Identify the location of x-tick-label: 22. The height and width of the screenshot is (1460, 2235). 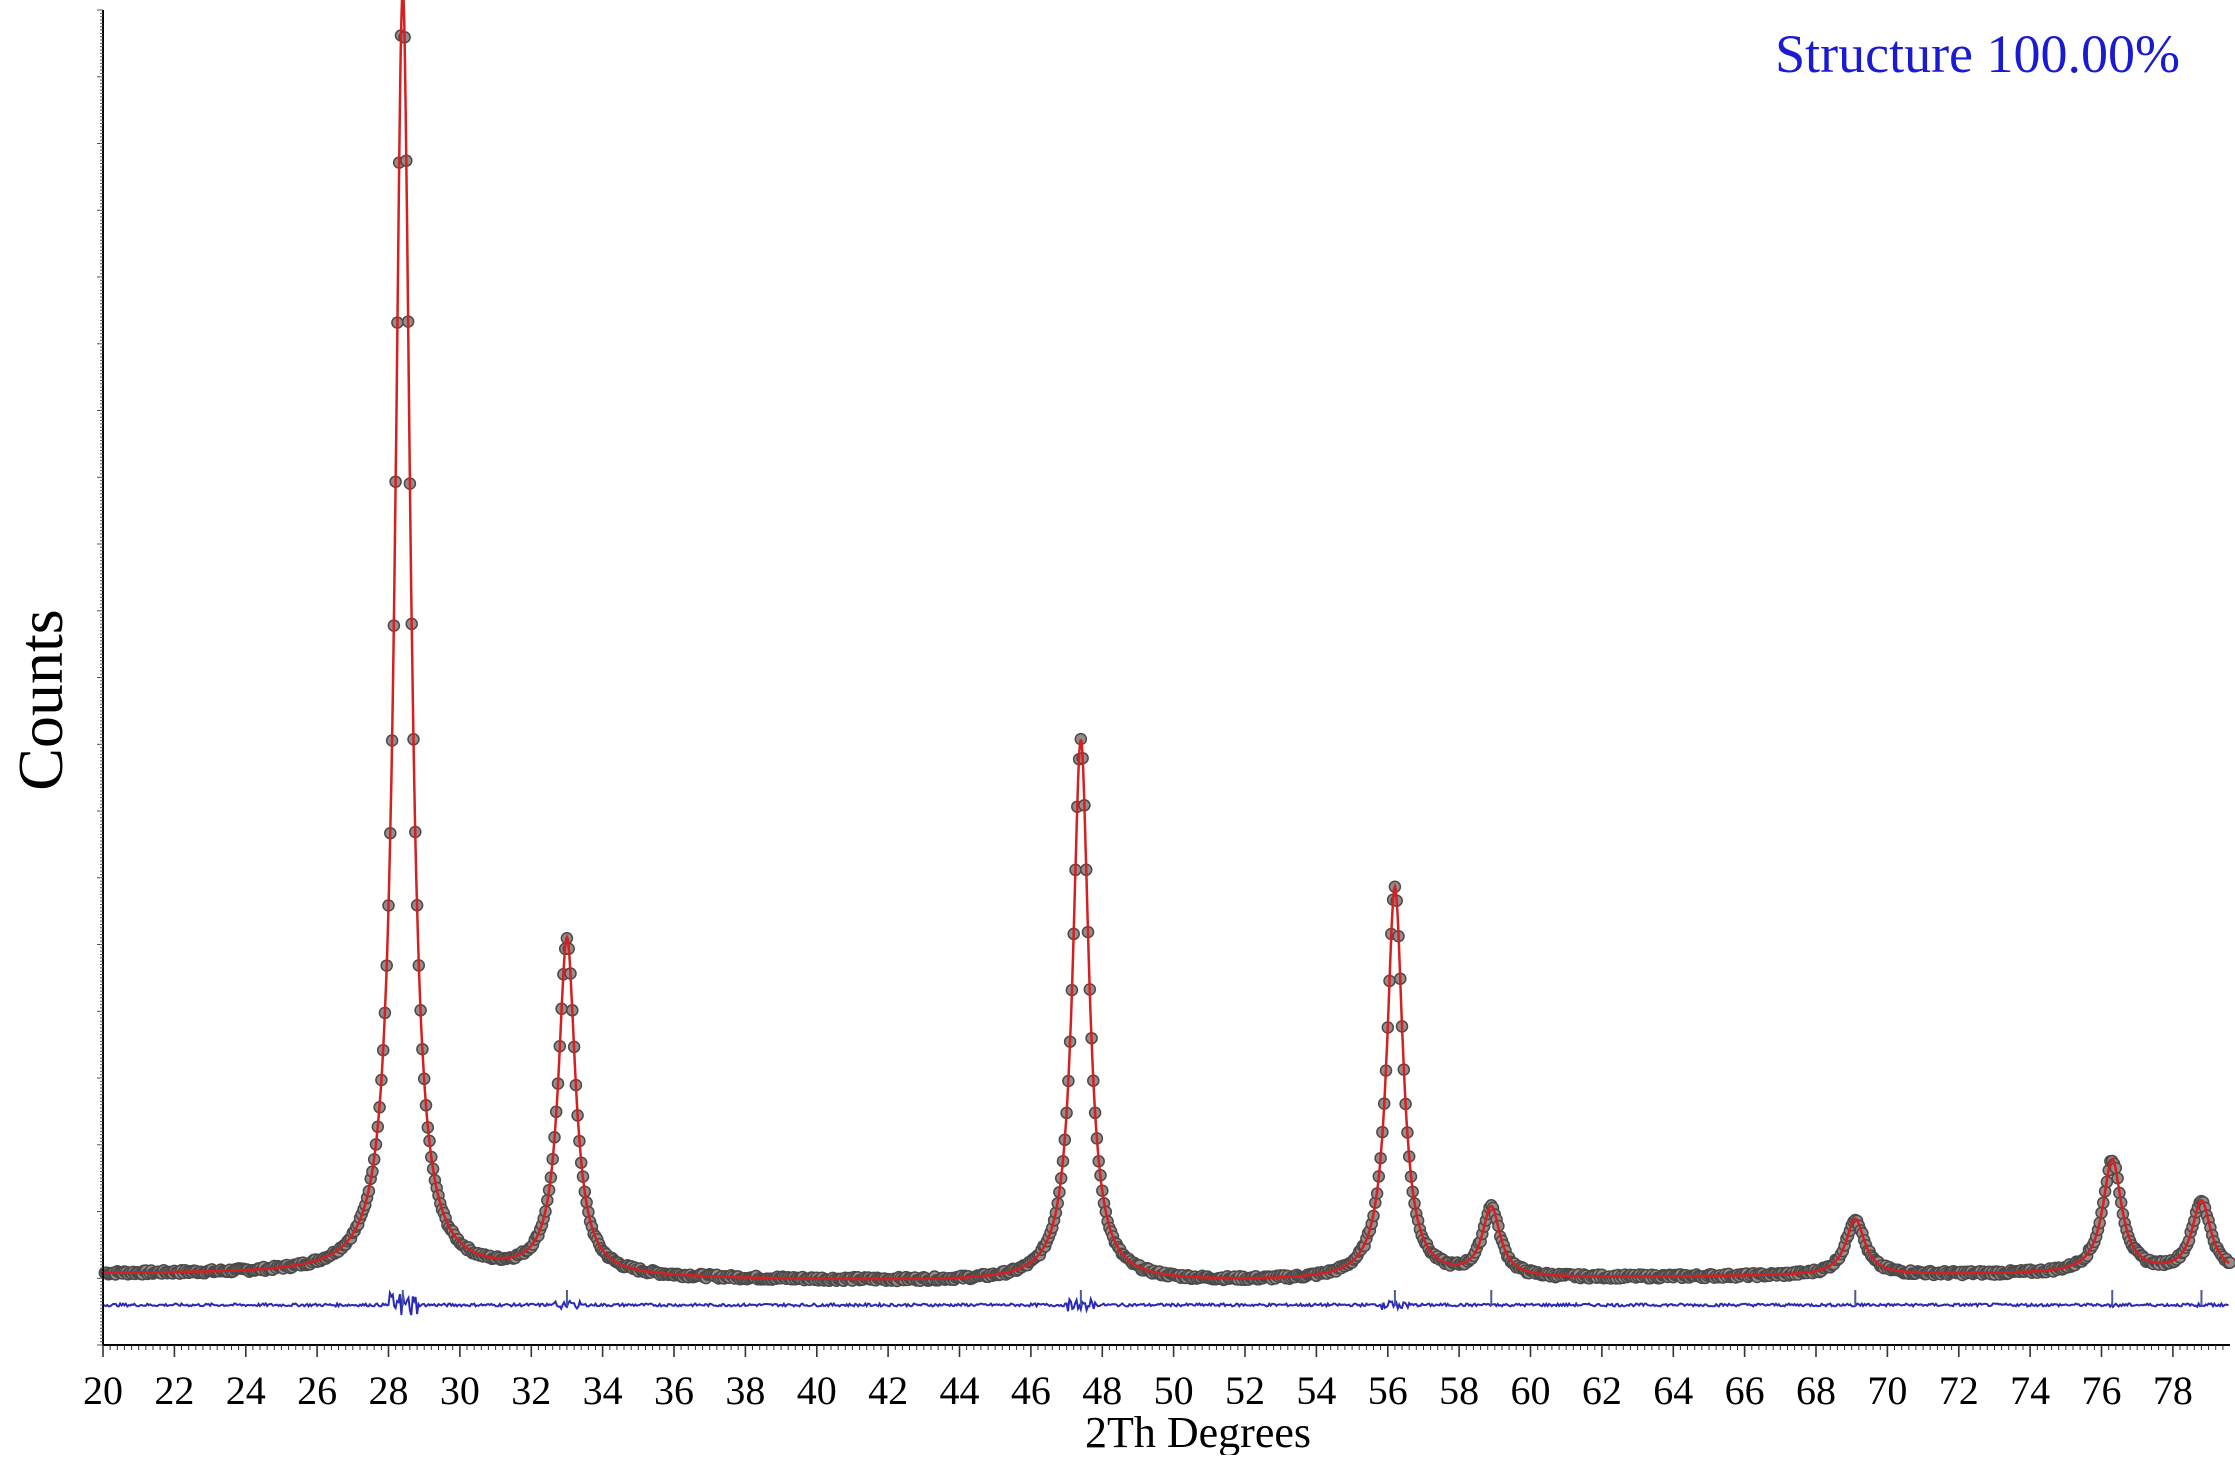
(174, 1390).